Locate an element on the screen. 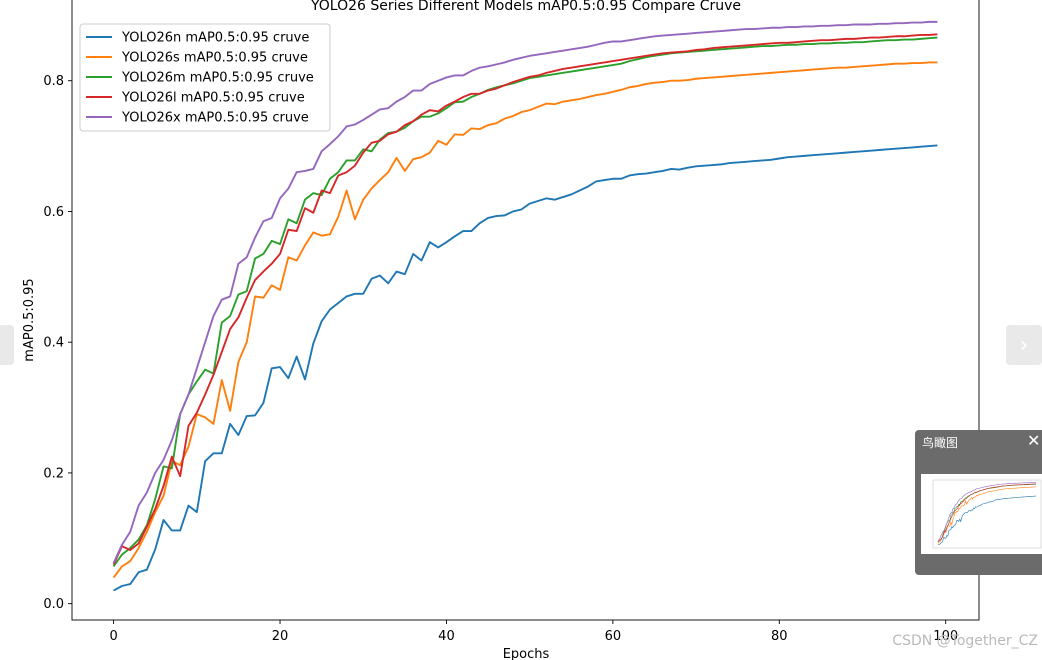 This screenshot has height=660, width=1042. overview-panel: 鸟瞰图 ✕ is located at coordinates (978, 502).